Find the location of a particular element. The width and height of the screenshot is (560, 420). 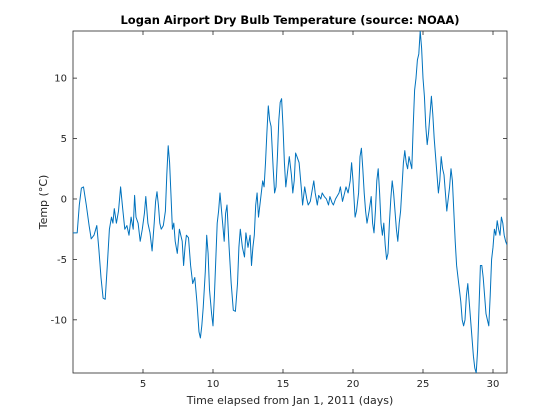

y-tick-label: -5 is located at coordinates (62, 260).